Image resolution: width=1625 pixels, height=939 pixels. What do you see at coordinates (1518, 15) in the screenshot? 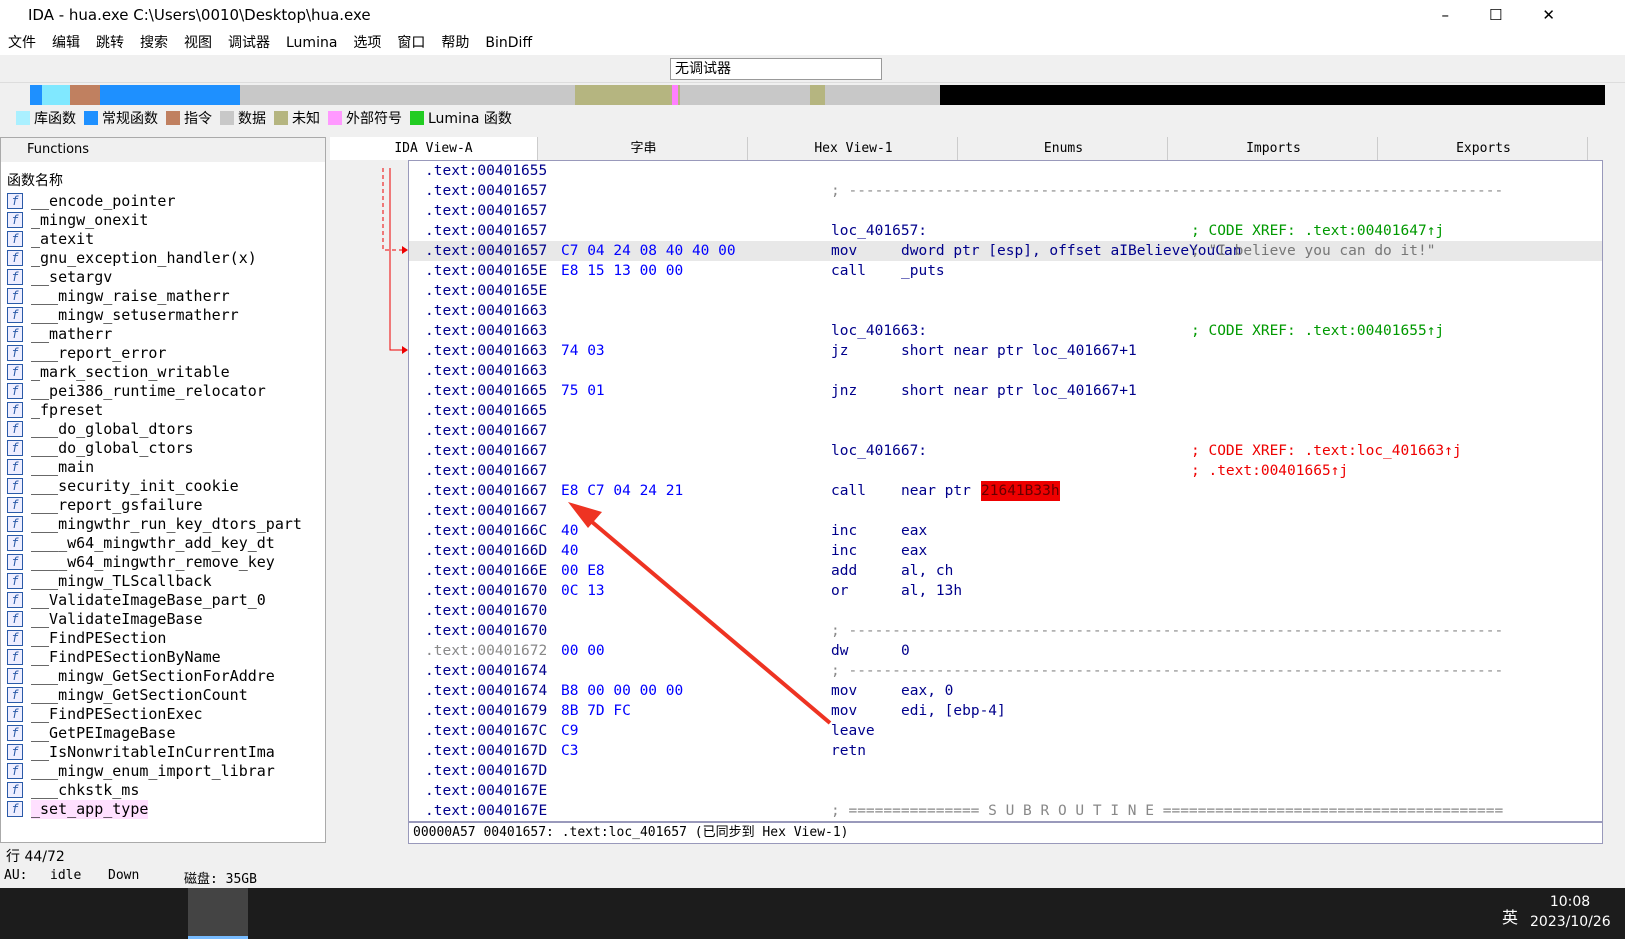
I see `window-controls: –☐✕` at bounding box center [1518, 15].